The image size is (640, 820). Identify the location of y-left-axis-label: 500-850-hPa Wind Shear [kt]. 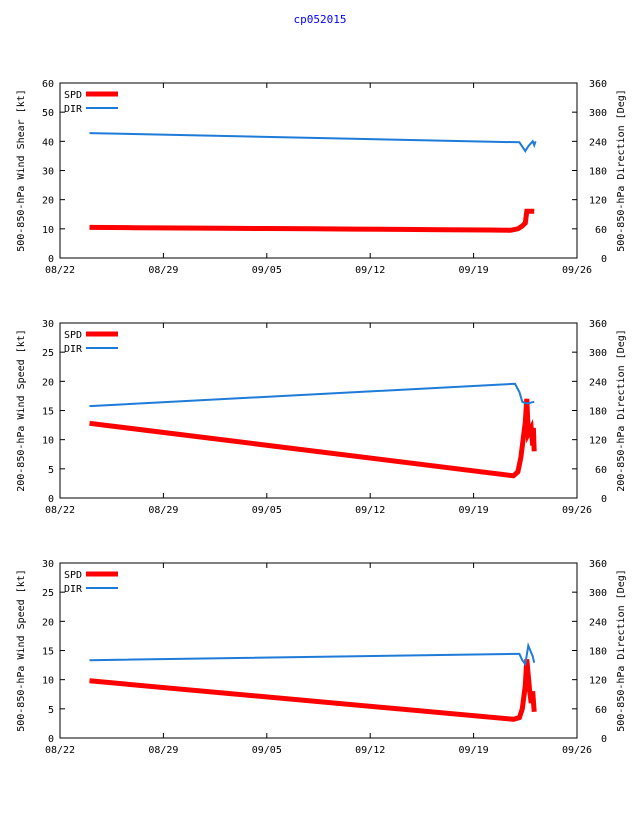
(21, 170).